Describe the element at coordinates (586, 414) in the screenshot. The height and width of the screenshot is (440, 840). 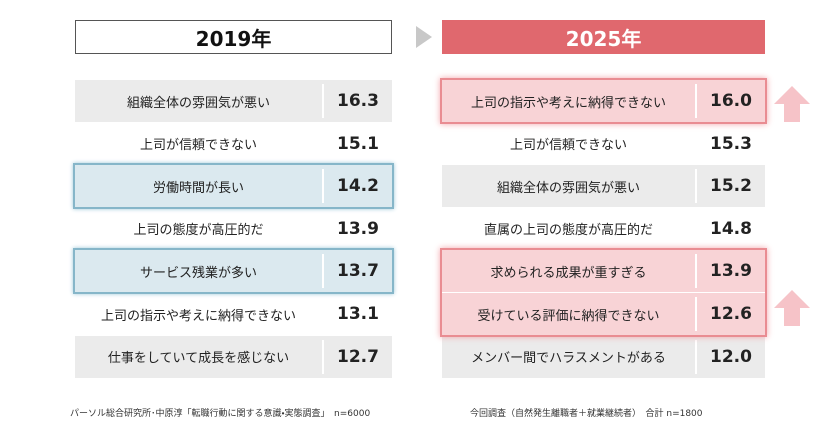
I see `source-note: 今回調査（自然発生離職者＋就業継続者） 合計 n=1800` at that location.